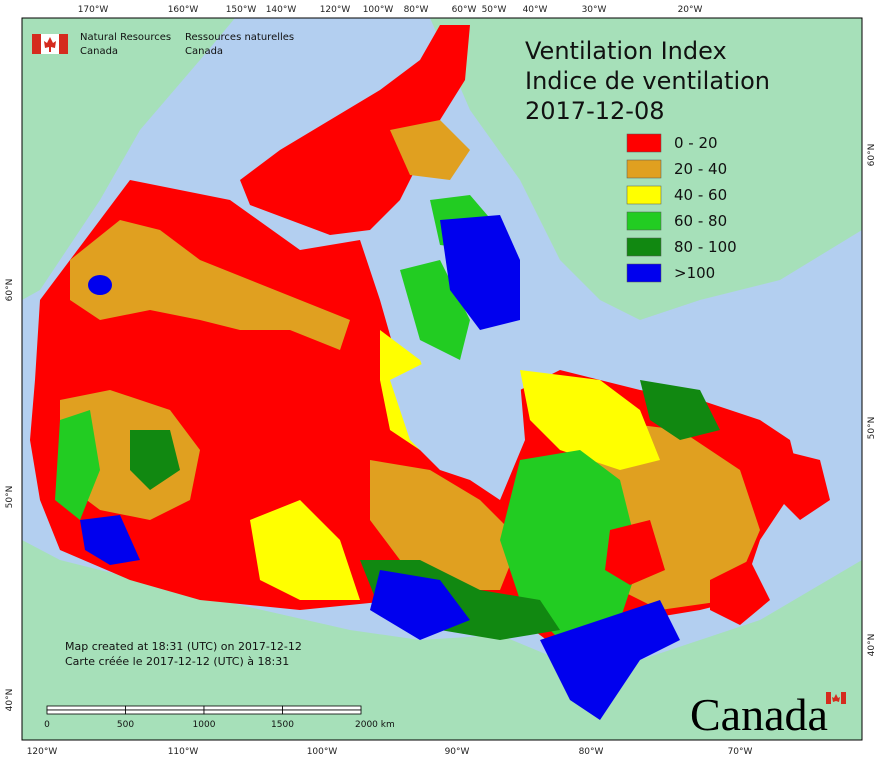 The image size is (880, 760). What do you see at coordinates (125, 37) in the screenshot?
I see `org-en: Natural Resources` at bounding box center [125, 37].